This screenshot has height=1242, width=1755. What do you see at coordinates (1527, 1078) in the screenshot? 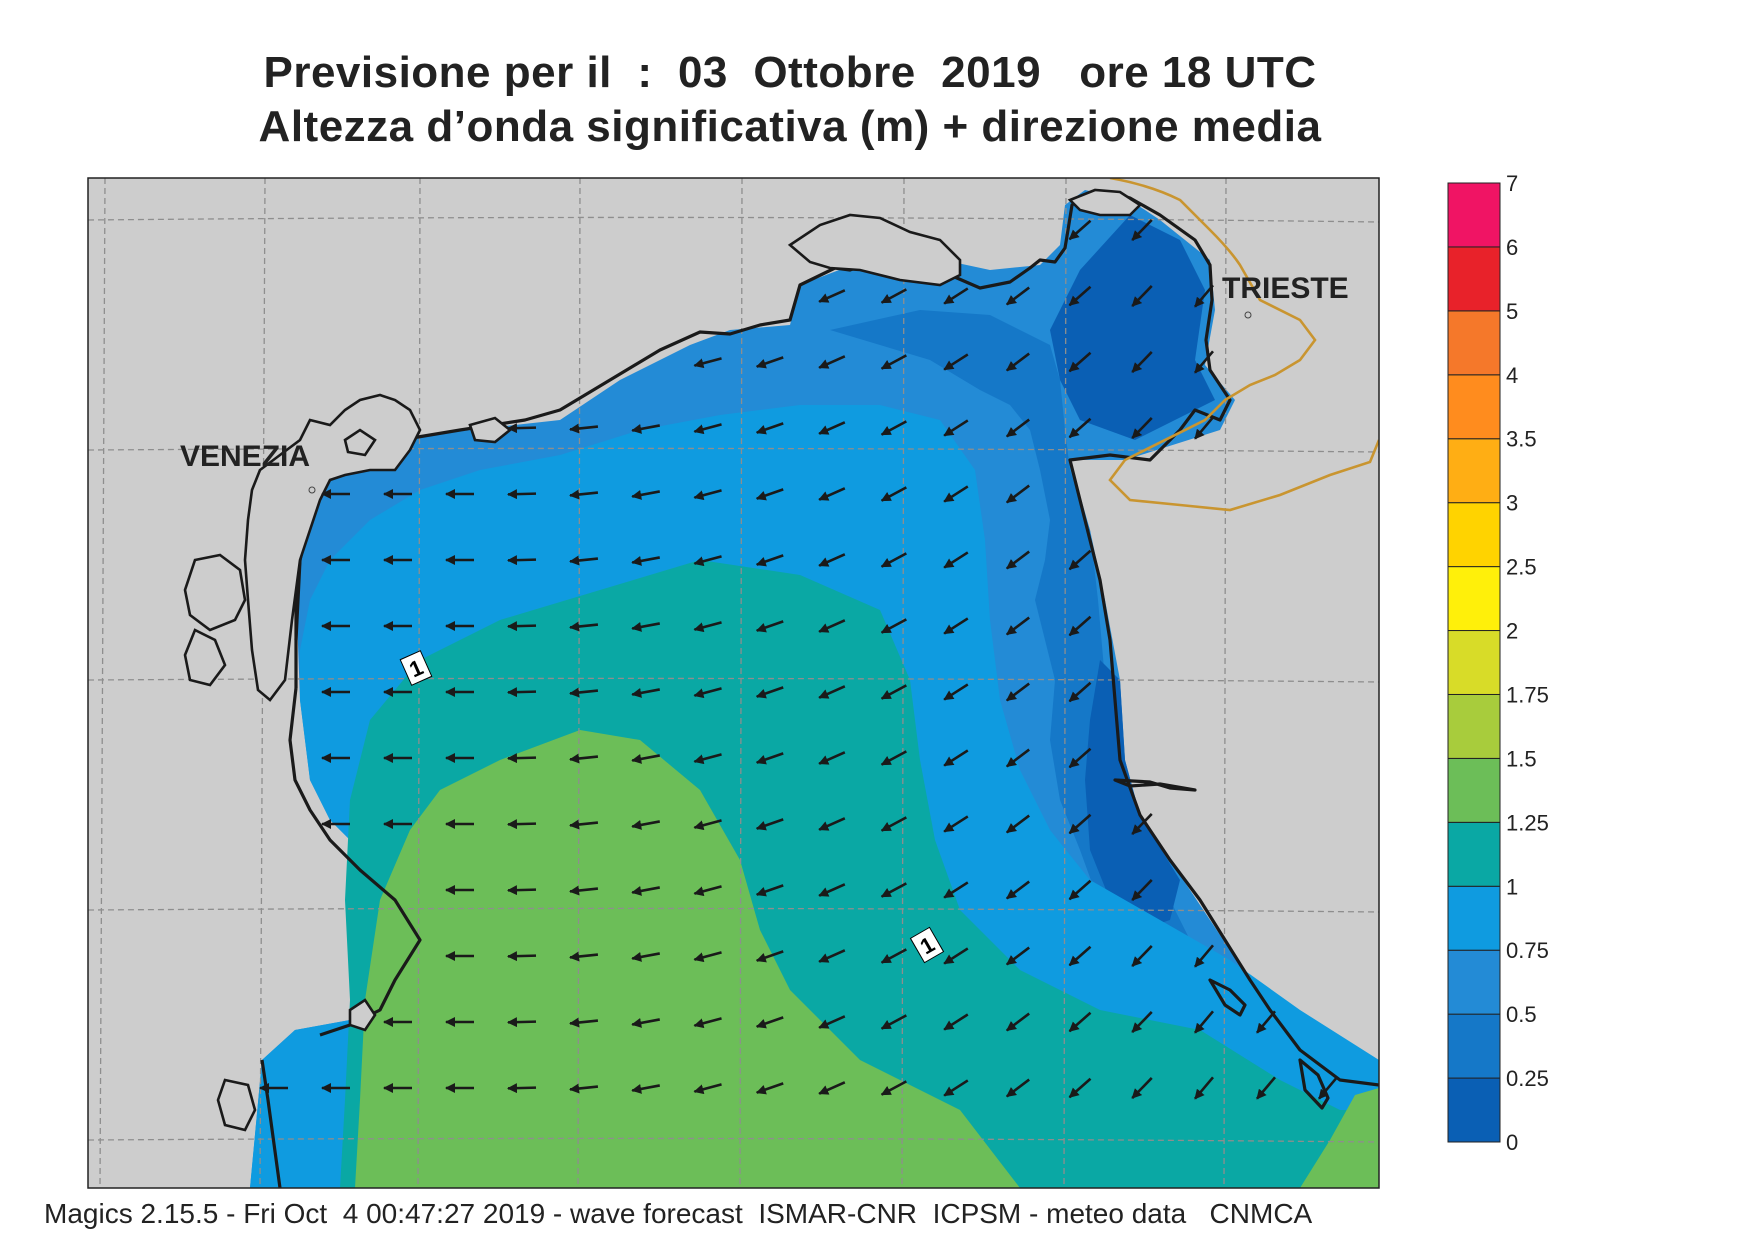
I see `colorbar-tick-label: 0.25` at bounding box center [1527, 1078].